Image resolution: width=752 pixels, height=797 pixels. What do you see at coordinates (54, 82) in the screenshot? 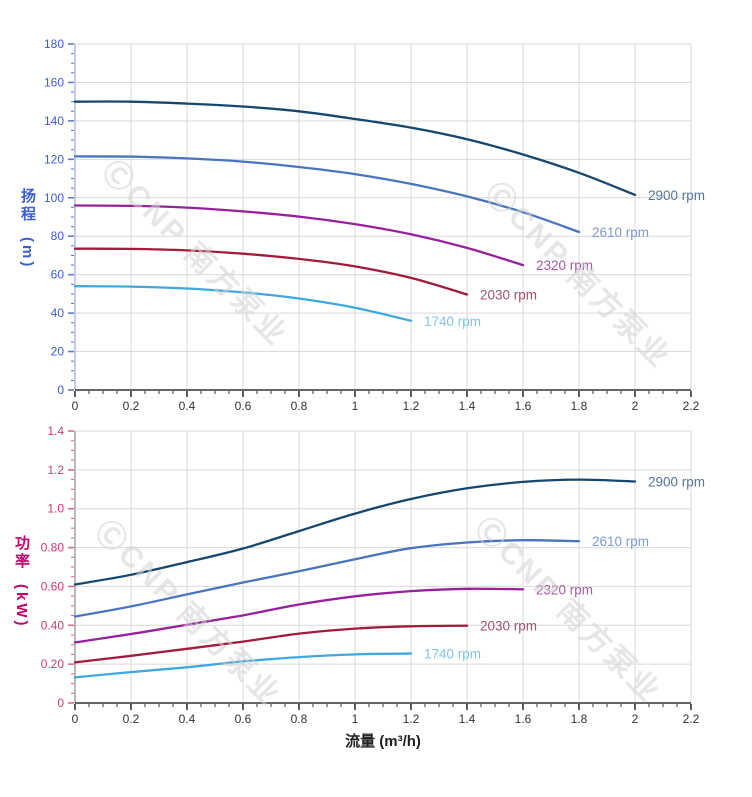
I see `y-tick-label: 160` at bounding box center [54, 82].